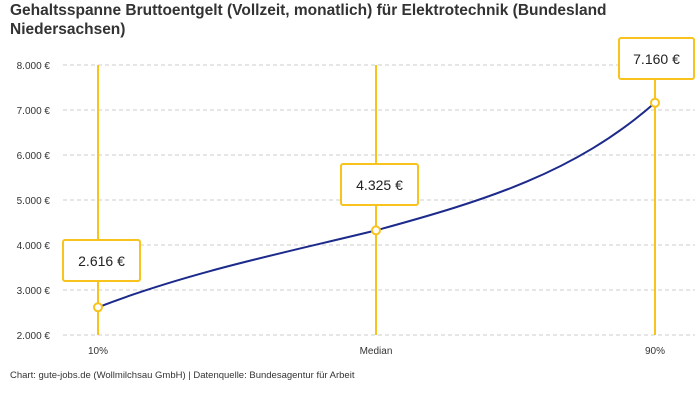 The height and width of the screenshot is (400, 700). What do you see at coordinates (34, 201) in the screenshot?
I see `y-tick-label: 5.000 €` at bounding box center [34, 201].